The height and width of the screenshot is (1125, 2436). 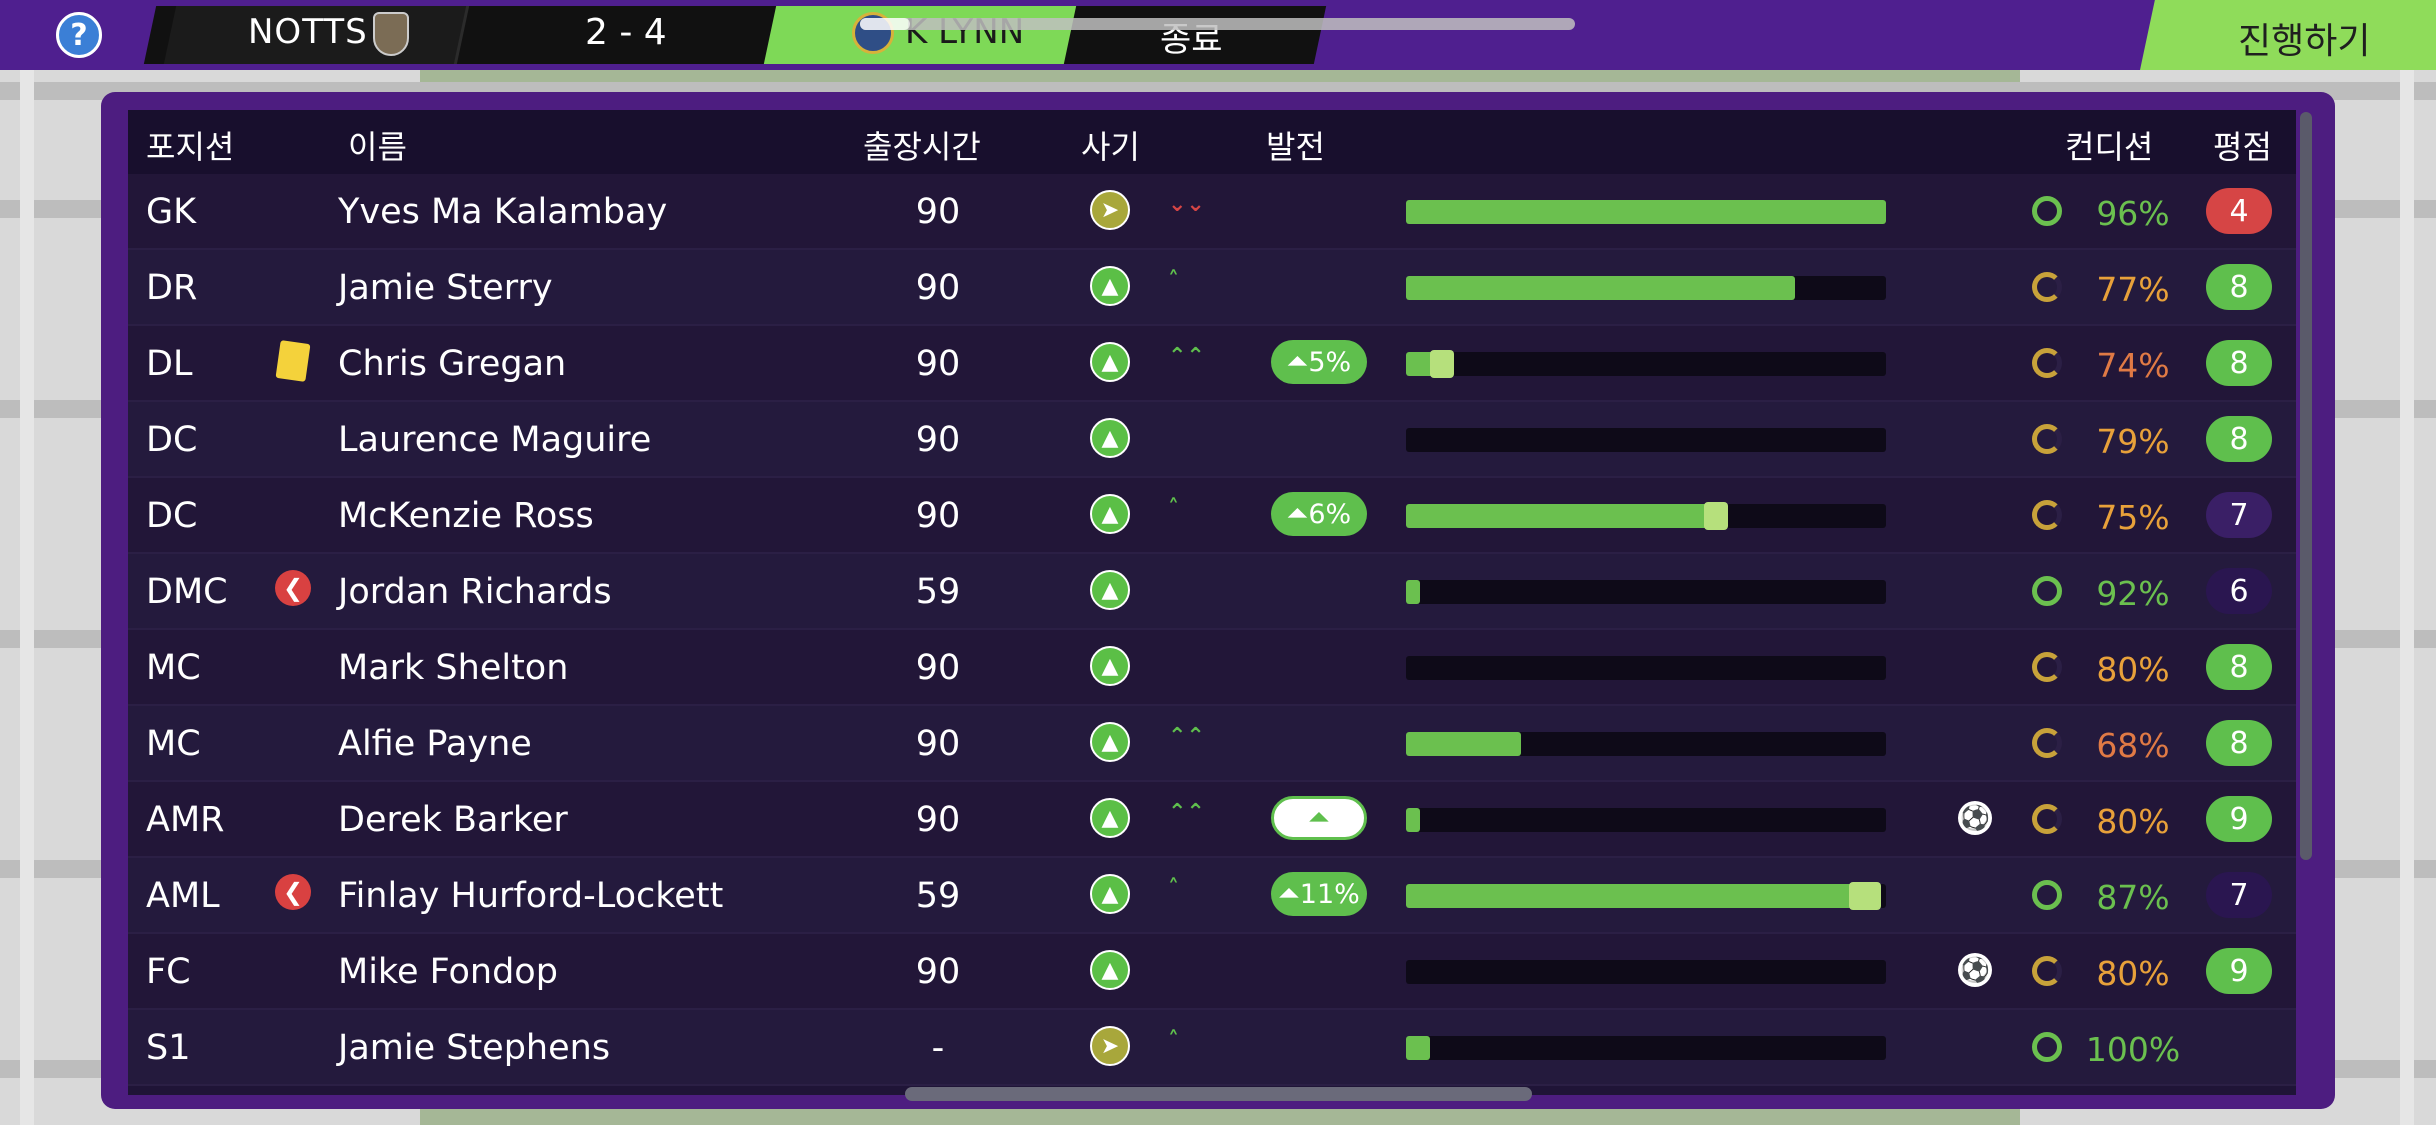 What do you see at coordinates (1212, 972) in the screenshot?
I see `table-row: FC Mike Fondop 90 ▲ ⚽ 80% 9` at bounding box center [1212, 972].